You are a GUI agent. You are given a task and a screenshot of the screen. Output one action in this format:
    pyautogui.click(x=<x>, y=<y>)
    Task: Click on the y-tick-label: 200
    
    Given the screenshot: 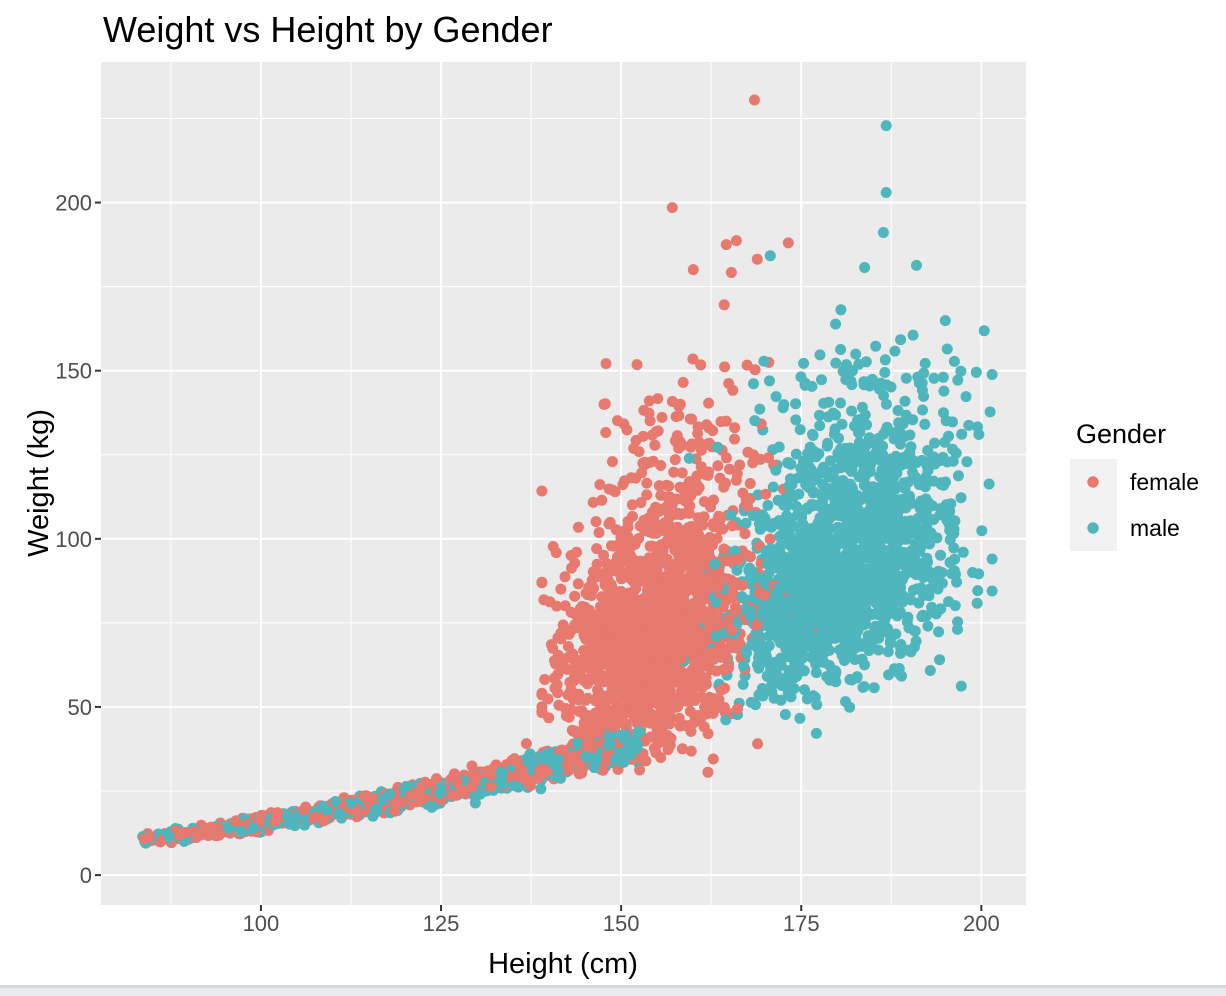 What is the action you would take?
    pyautogui.click(x=73, y=203)
    